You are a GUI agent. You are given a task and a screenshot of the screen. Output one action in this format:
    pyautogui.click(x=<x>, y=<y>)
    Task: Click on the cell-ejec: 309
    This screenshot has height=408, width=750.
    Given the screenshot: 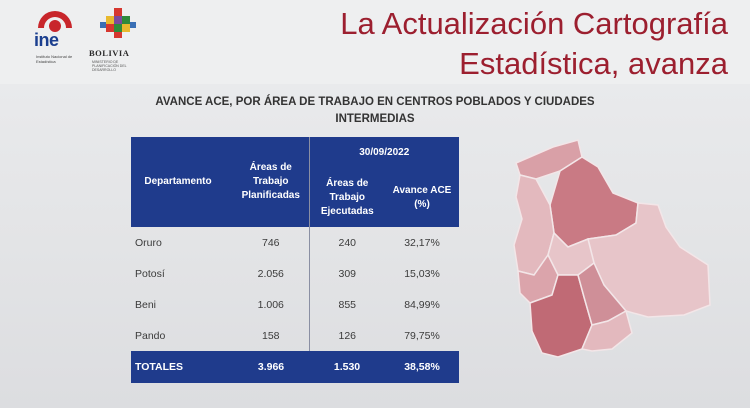 What is the action you would take?
    pyautogui.click(x=346, y=273)
    